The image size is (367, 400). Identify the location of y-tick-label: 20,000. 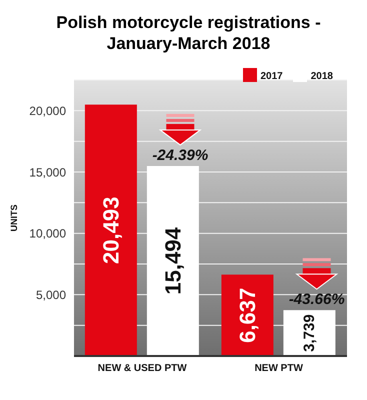
(47, 111).